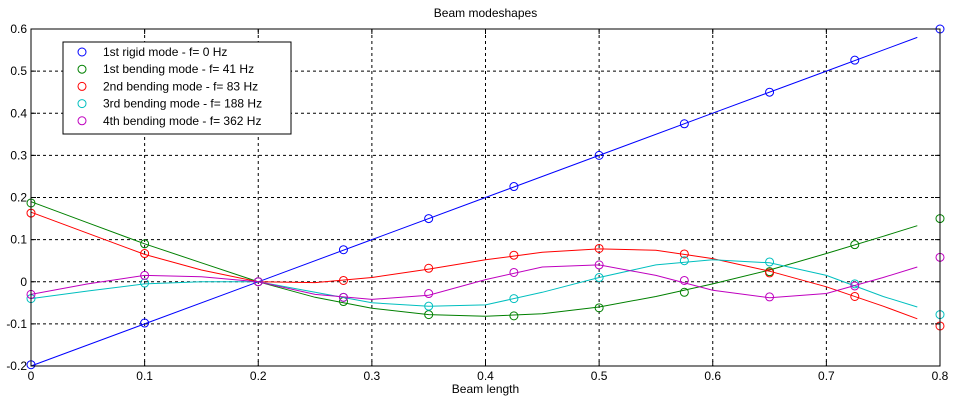 This screenshot has width=955, height=399. What do you see at coordinates (144, 376) in the screenshot?
I see `x-tick-label: 0.1` at bounding box center [144, 376].